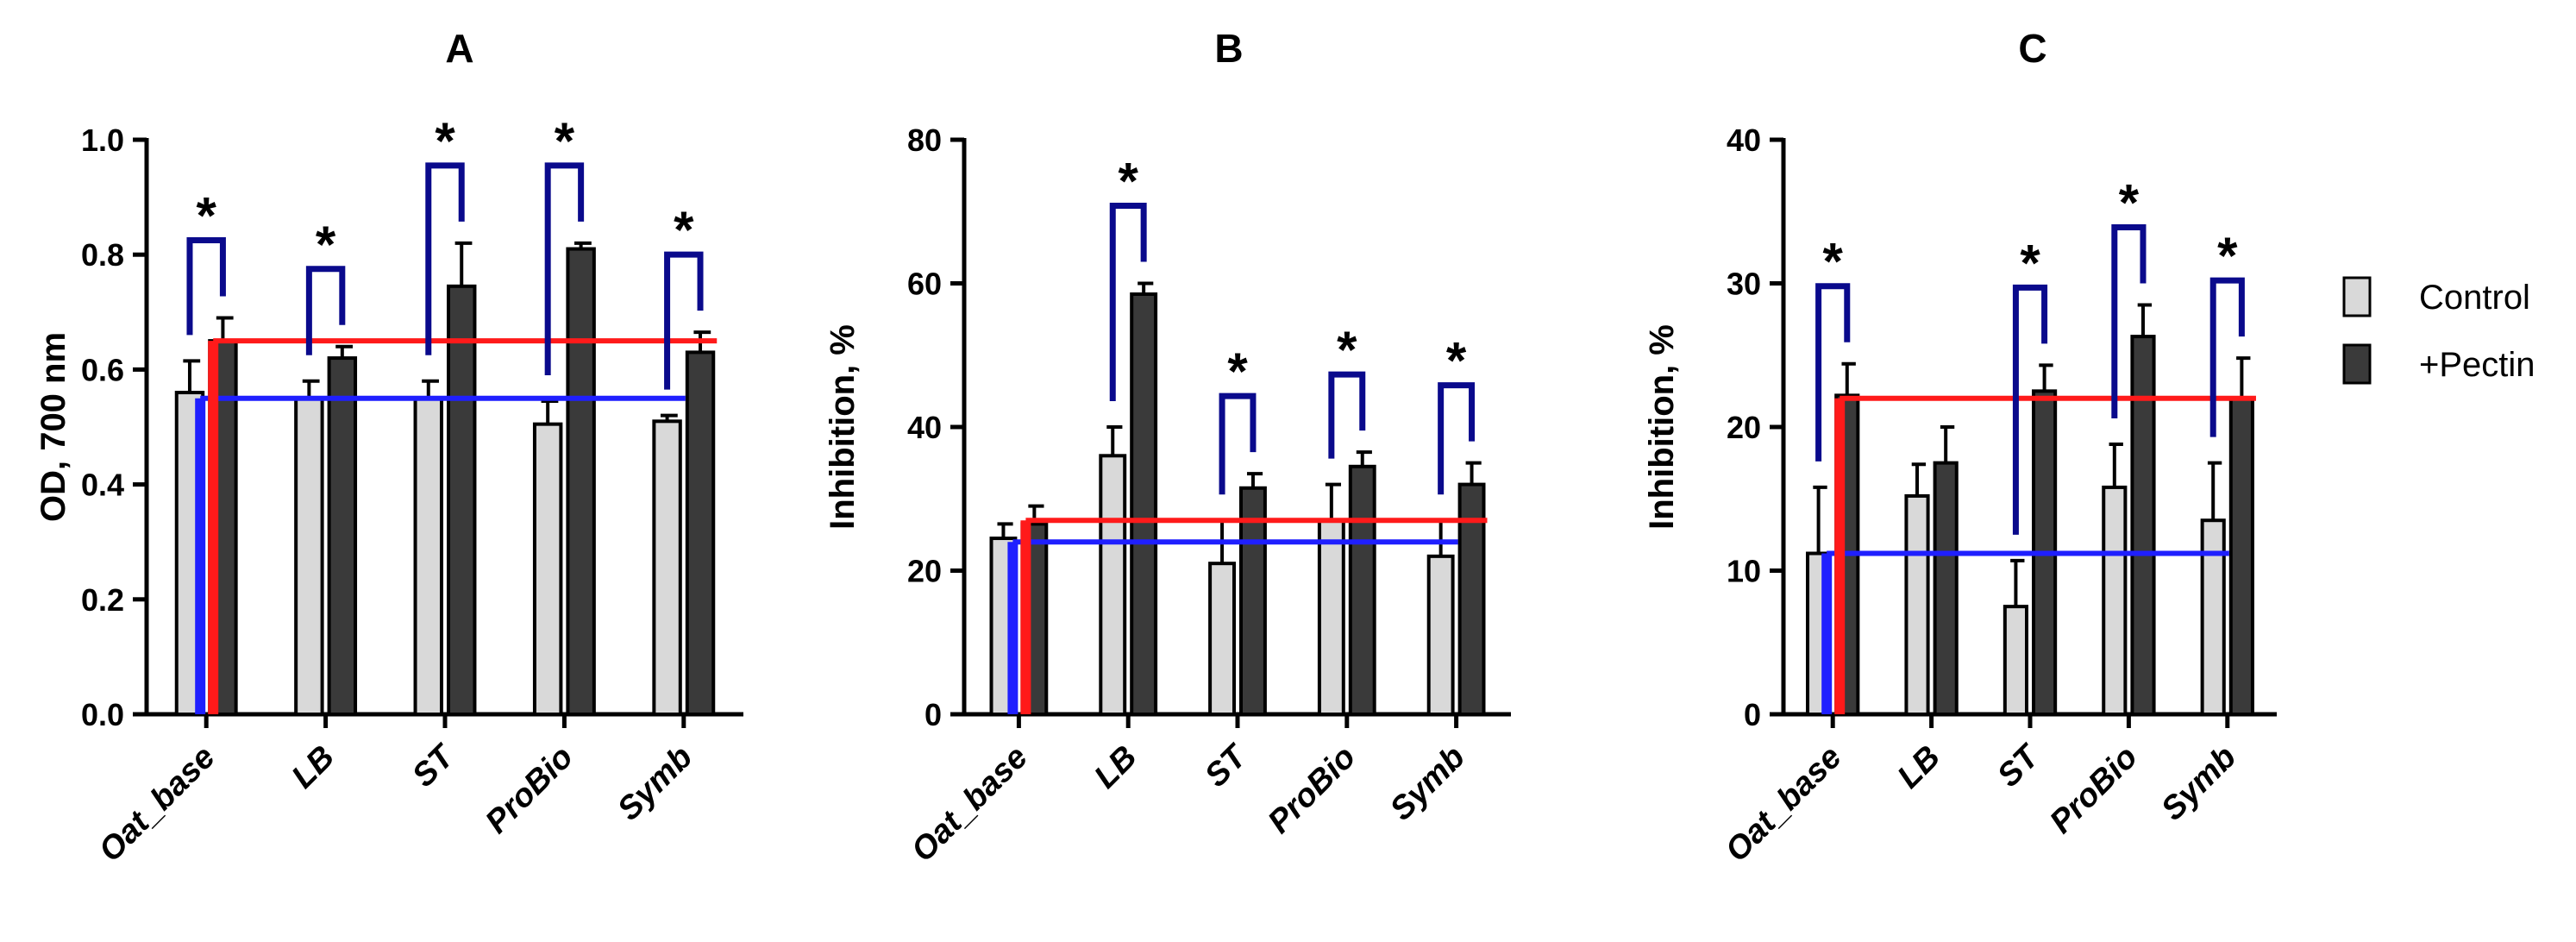 This screenshot has height=942, width=2576. Describe the element at coordinates (2357, 364) in the screenshot. I see `legend-swatch-pectin` at that location.